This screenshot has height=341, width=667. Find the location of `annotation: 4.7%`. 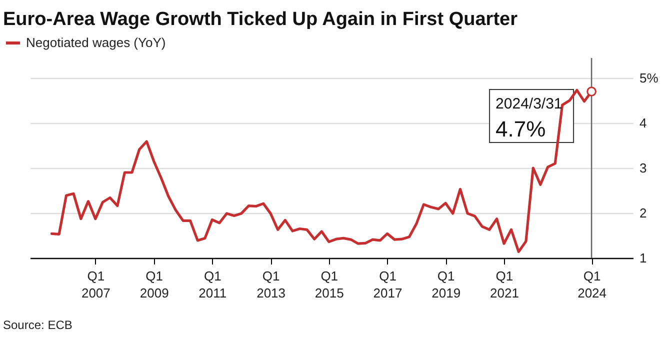

annotation: 4.7% is located at coordinates (521, 129).